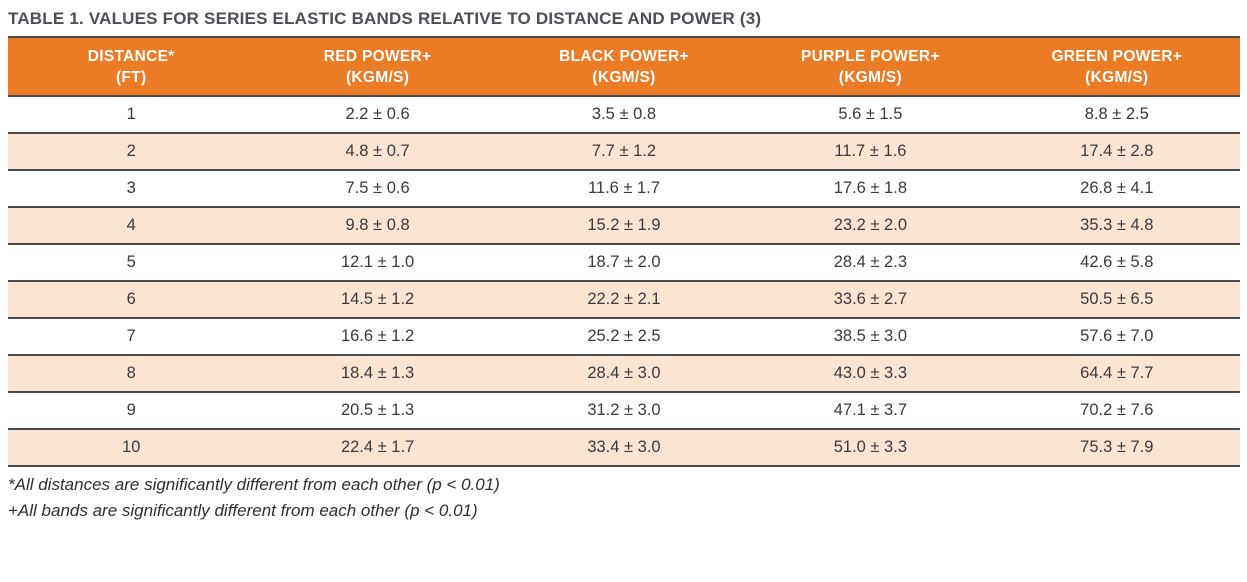  I want to click on table-row: 2 4.8 ± 0.7 7.7 ± 1.2 11.7 ± 1.6 17.4 ± 2.8, so click(624, 152).